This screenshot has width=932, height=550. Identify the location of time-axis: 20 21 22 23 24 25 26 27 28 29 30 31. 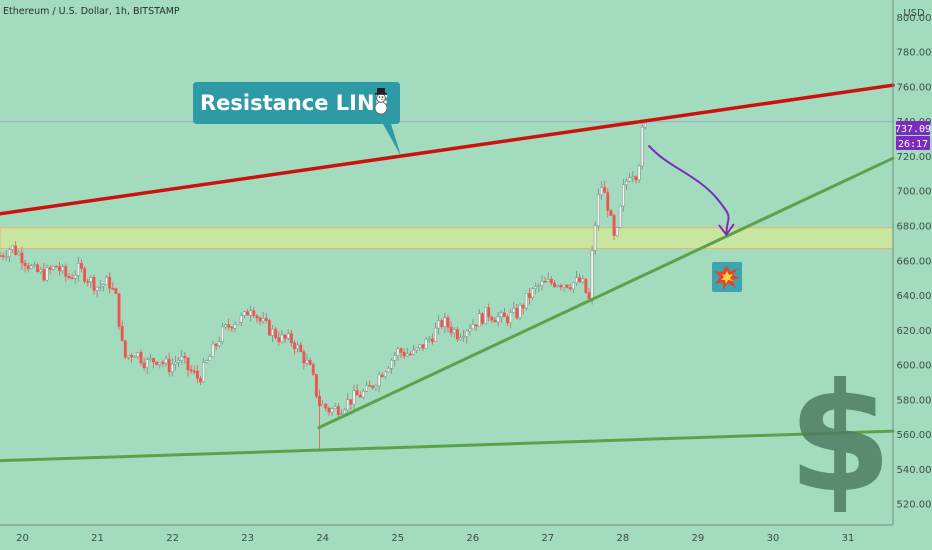
(446, 534).